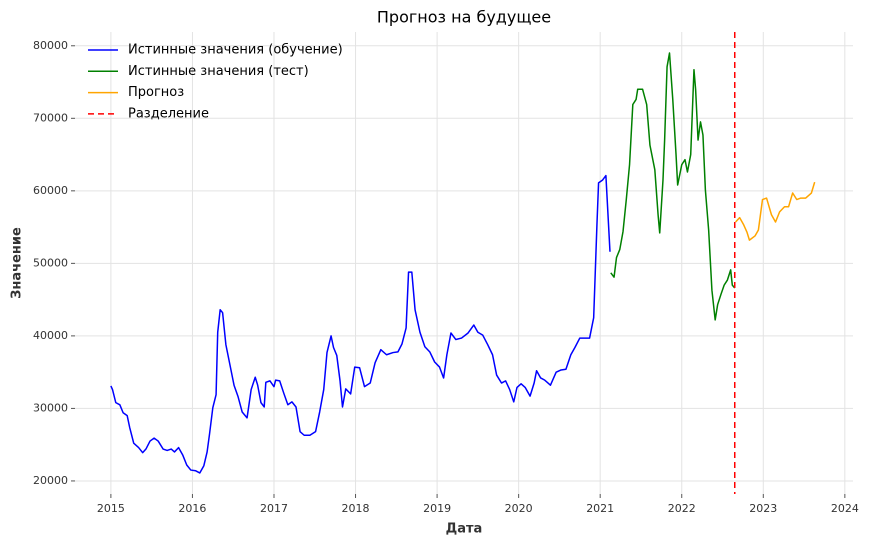 The height and width of the screenshot is (546, 869). What do you see at coordinates (682, 508) in the screenshot?
I see `x-tick-label: 2022` at bounding box center [682, 508].